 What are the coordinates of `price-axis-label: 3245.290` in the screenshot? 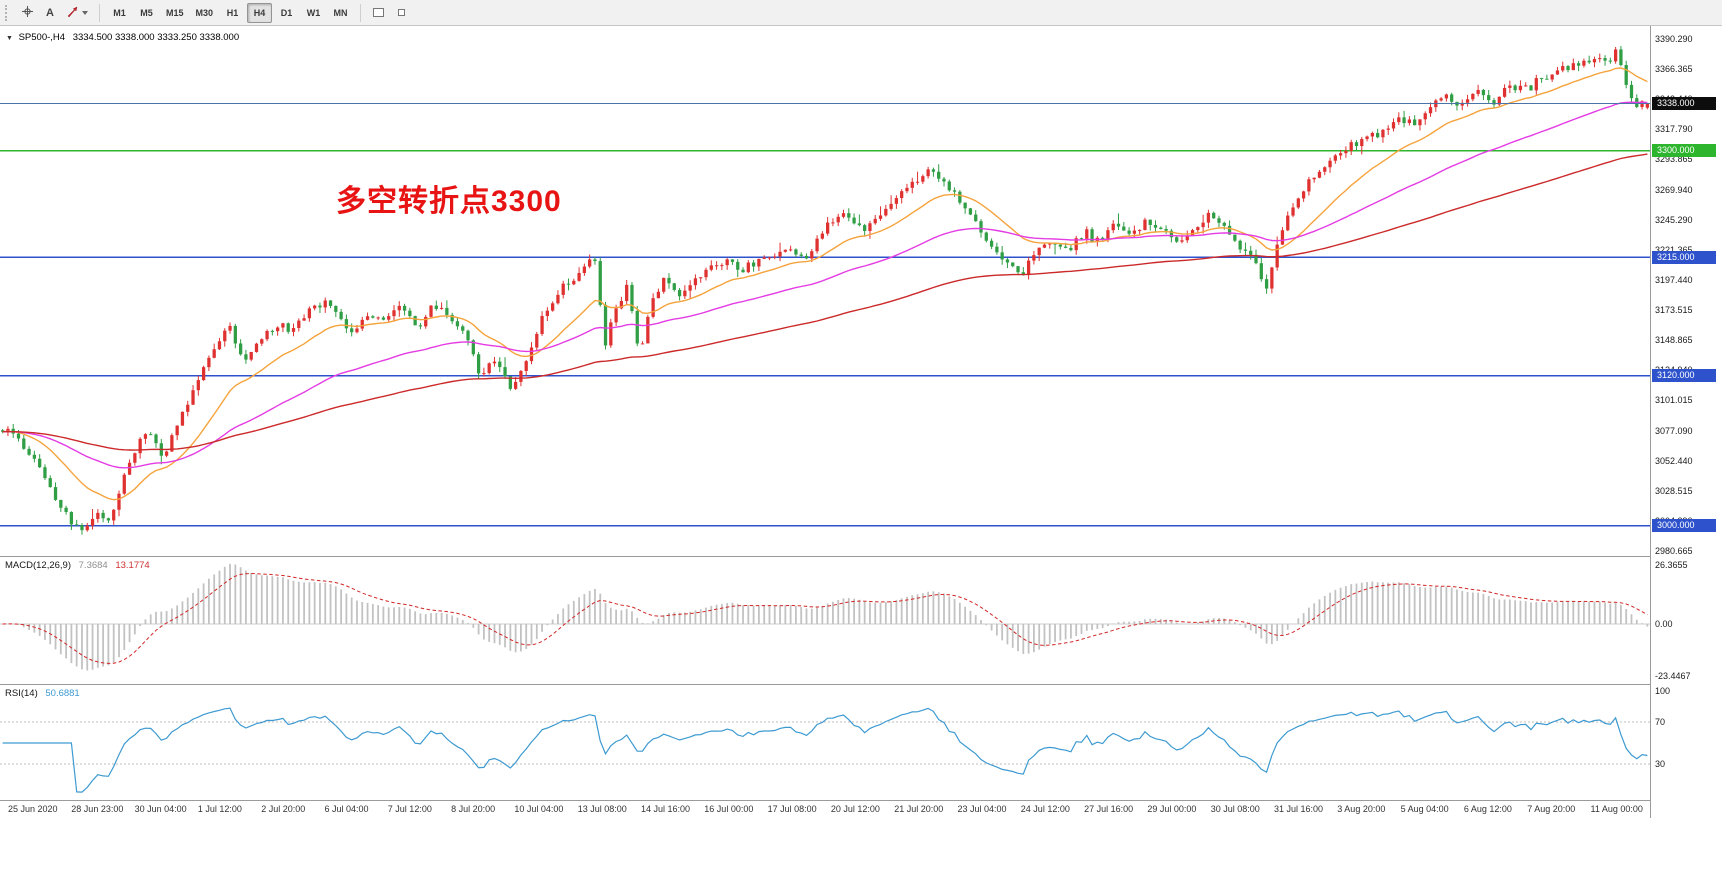 It's located at (1674, 219).